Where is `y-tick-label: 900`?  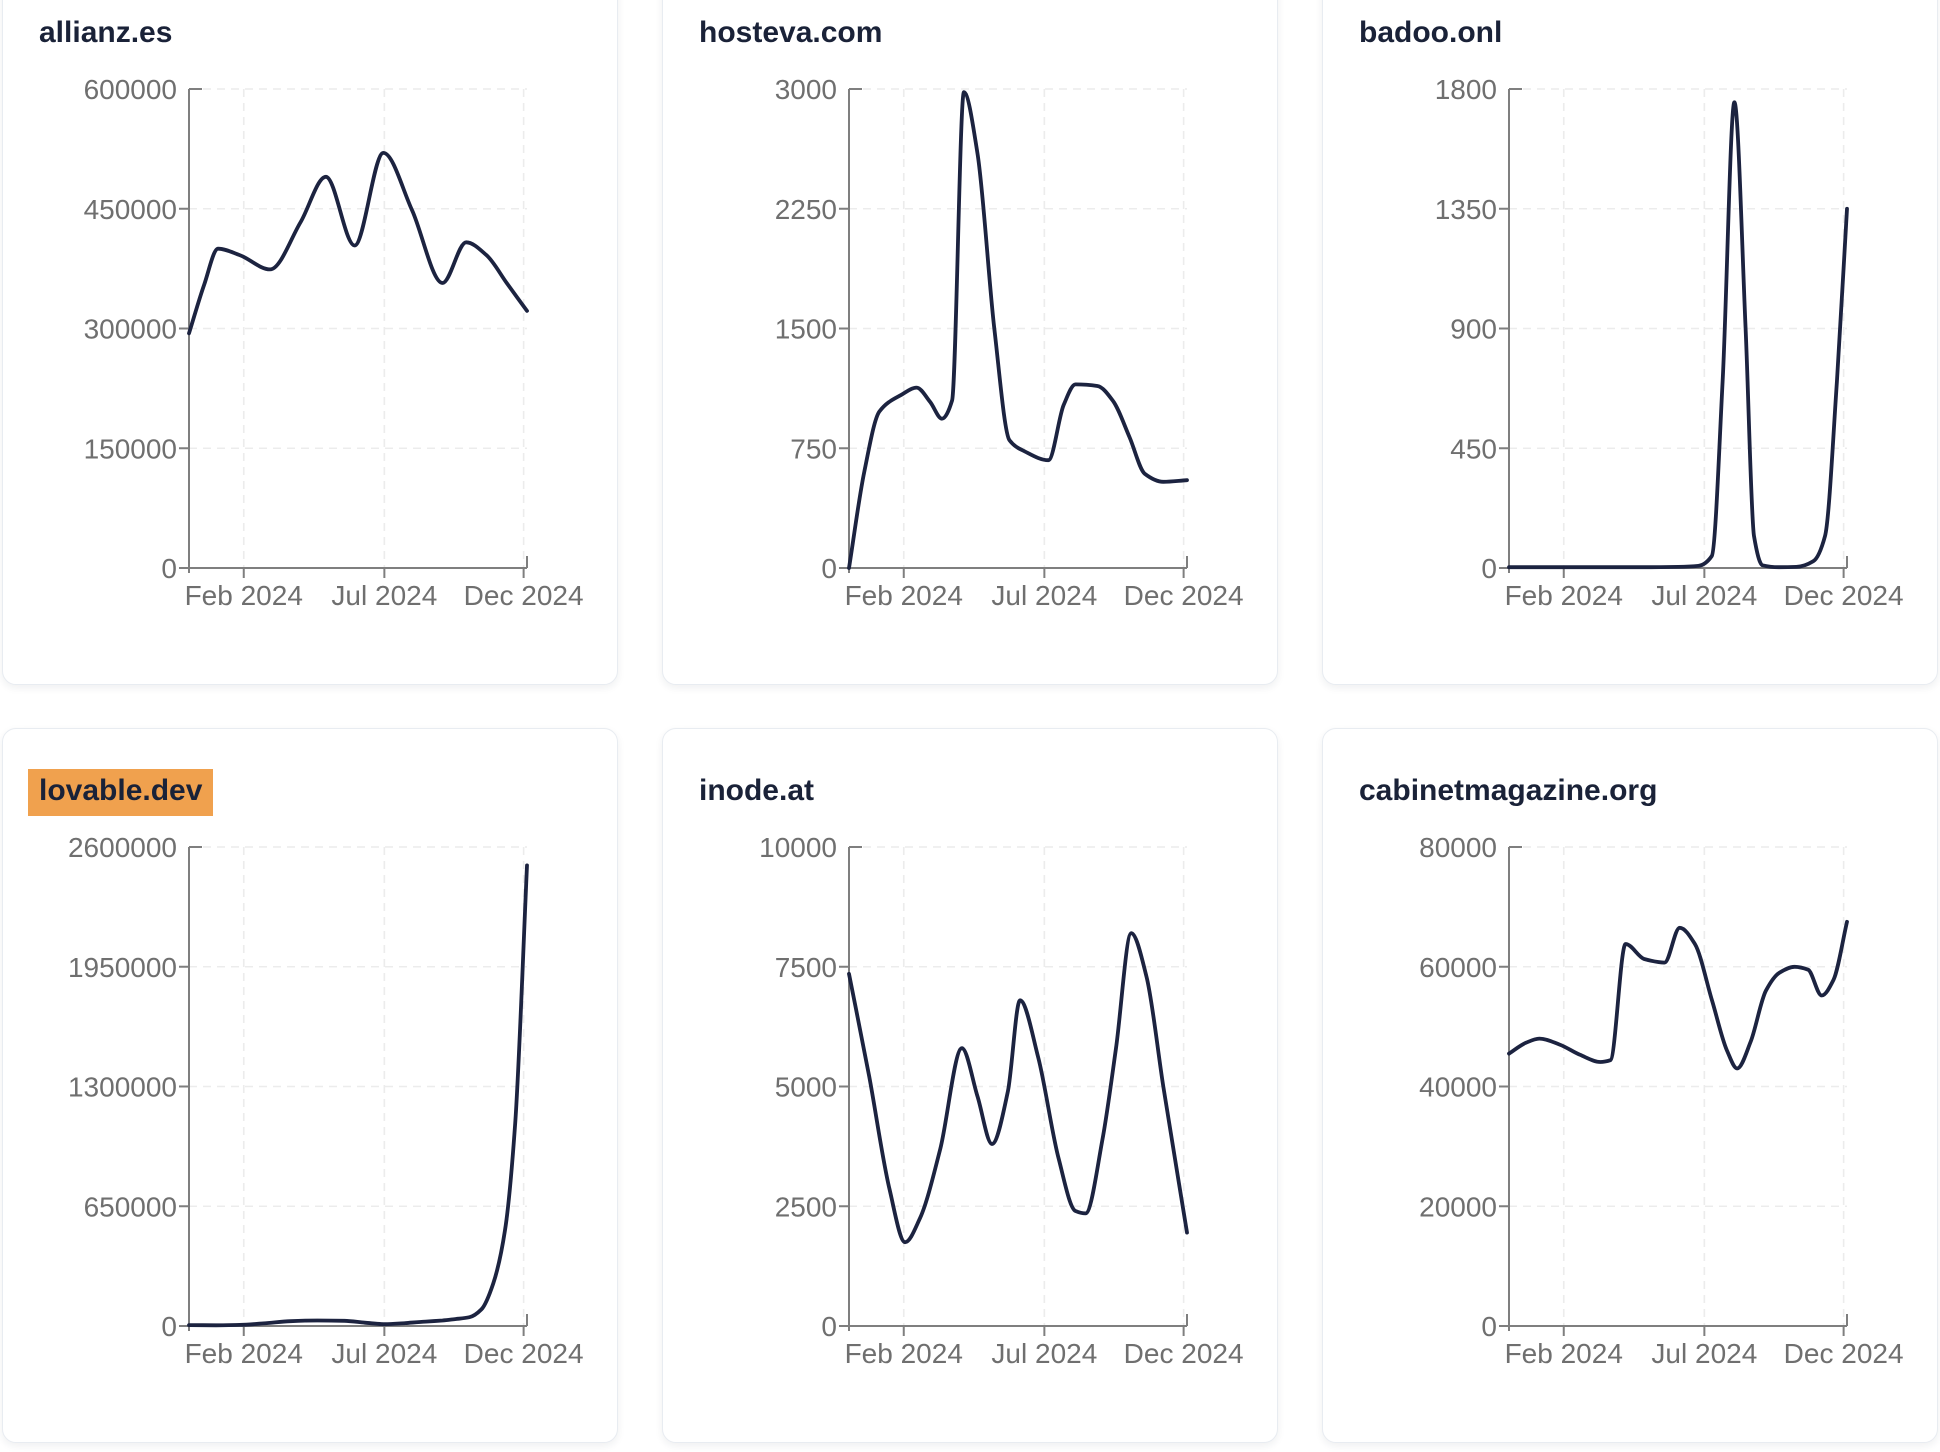 y-tick-label: 900 is located at coordinates (1473, 329).